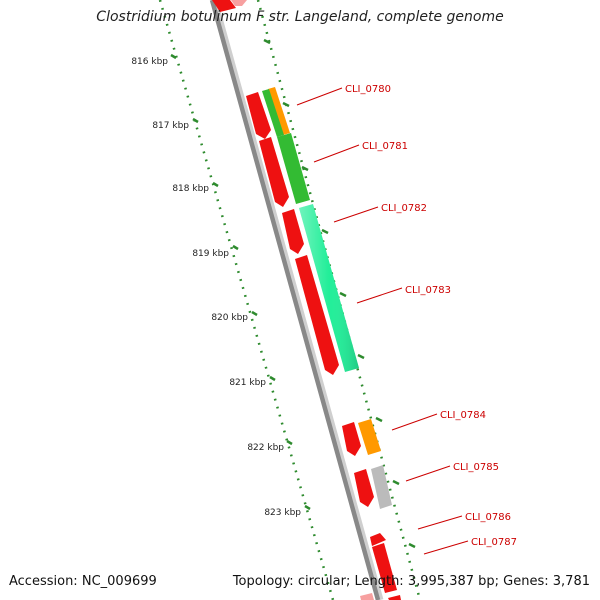 The width and height of the screenshot is (600, 600). What do you see at coordinates (428, 290) in the screenshot?
I see `gene-label-cli-0783: CLI_0783` at bounding box center [428, 290].